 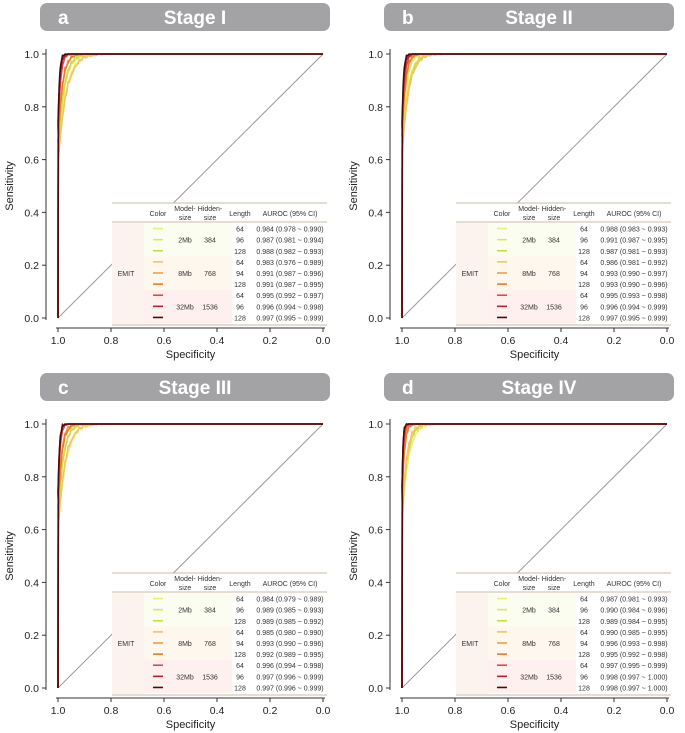 I want to click on model-size-cell: 32Mb, so click(x=185, y=307).